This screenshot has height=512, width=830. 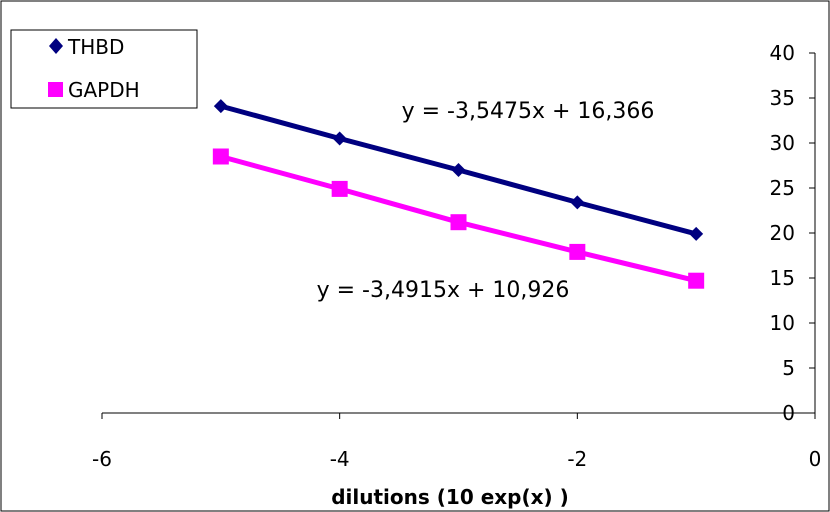 I want to click on trendline-equation-gapdh: y = -3,4915x + 10,926, so click(x=443, y=290).